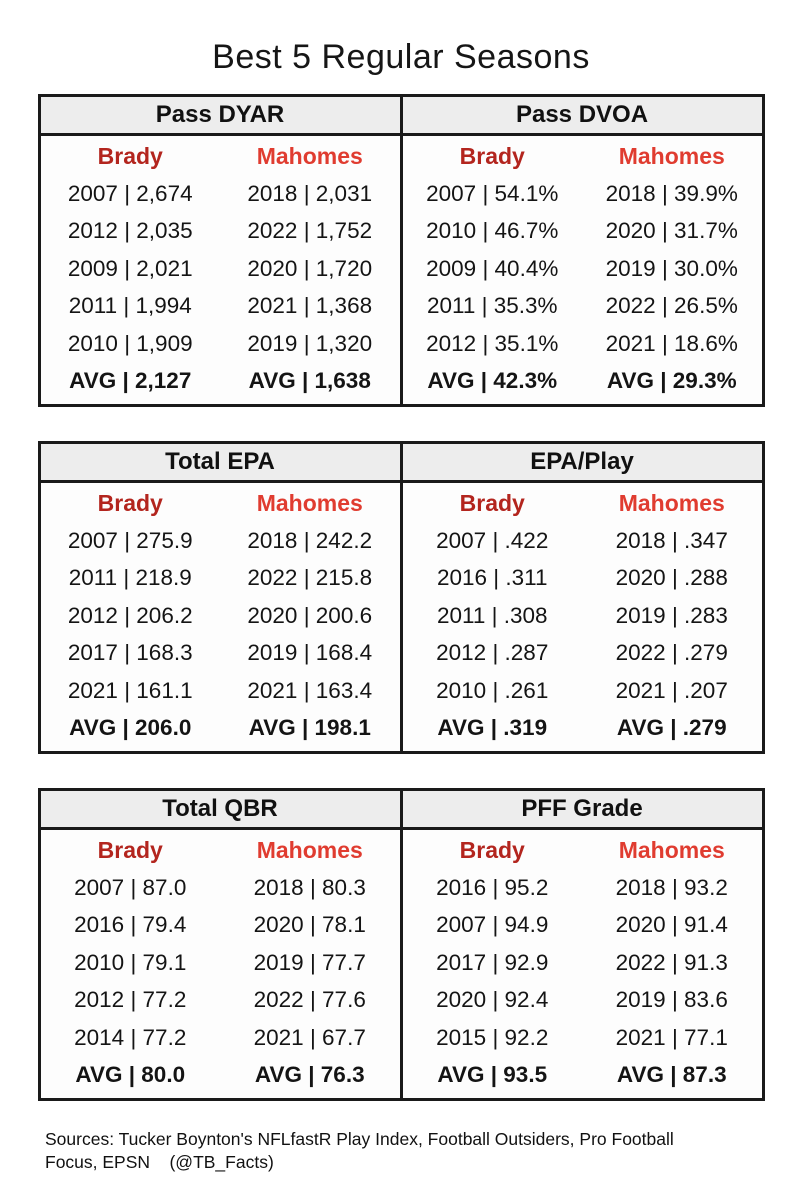  I want to click on metric-title: PFF Grade, so click(582, 810).